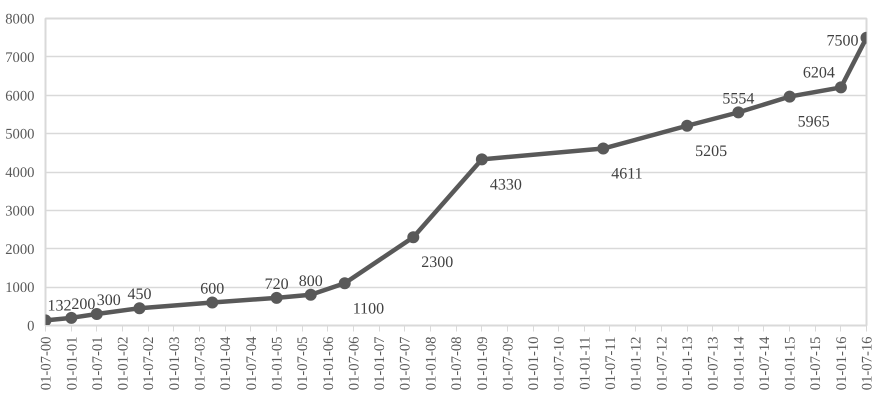 The image size is (888, 393). What do you see at coordinates (19, 211) in the screenshot?
I see `y-tick-label: 3000` at bounding box center [19, 211].